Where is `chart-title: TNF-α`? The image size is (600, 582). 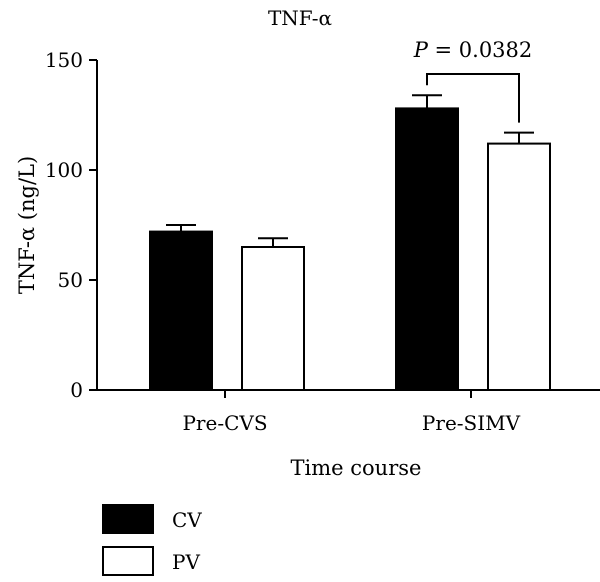
chart-title: TNF-α is located at coordinates (300, 18).